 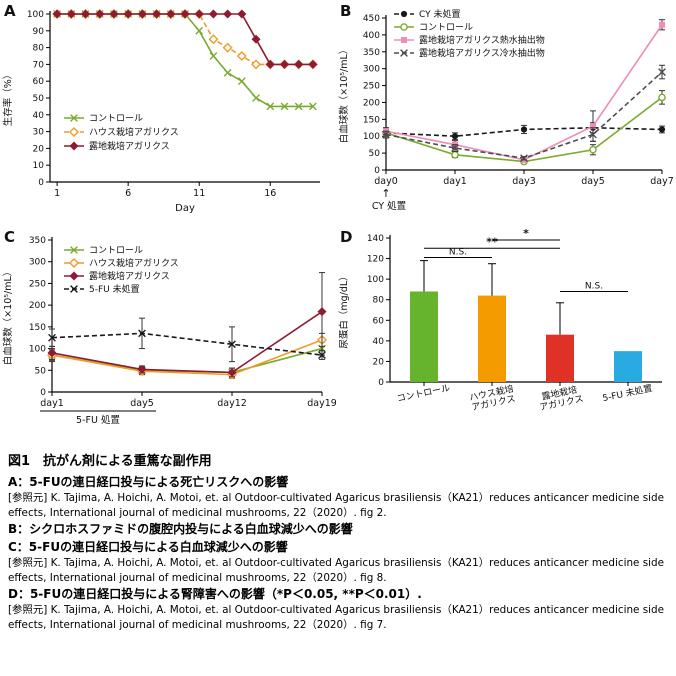 What do you see at coordinates (346, 237) in the screenshot?
I see `panel-letter: D` at bounding box center [346, 237].